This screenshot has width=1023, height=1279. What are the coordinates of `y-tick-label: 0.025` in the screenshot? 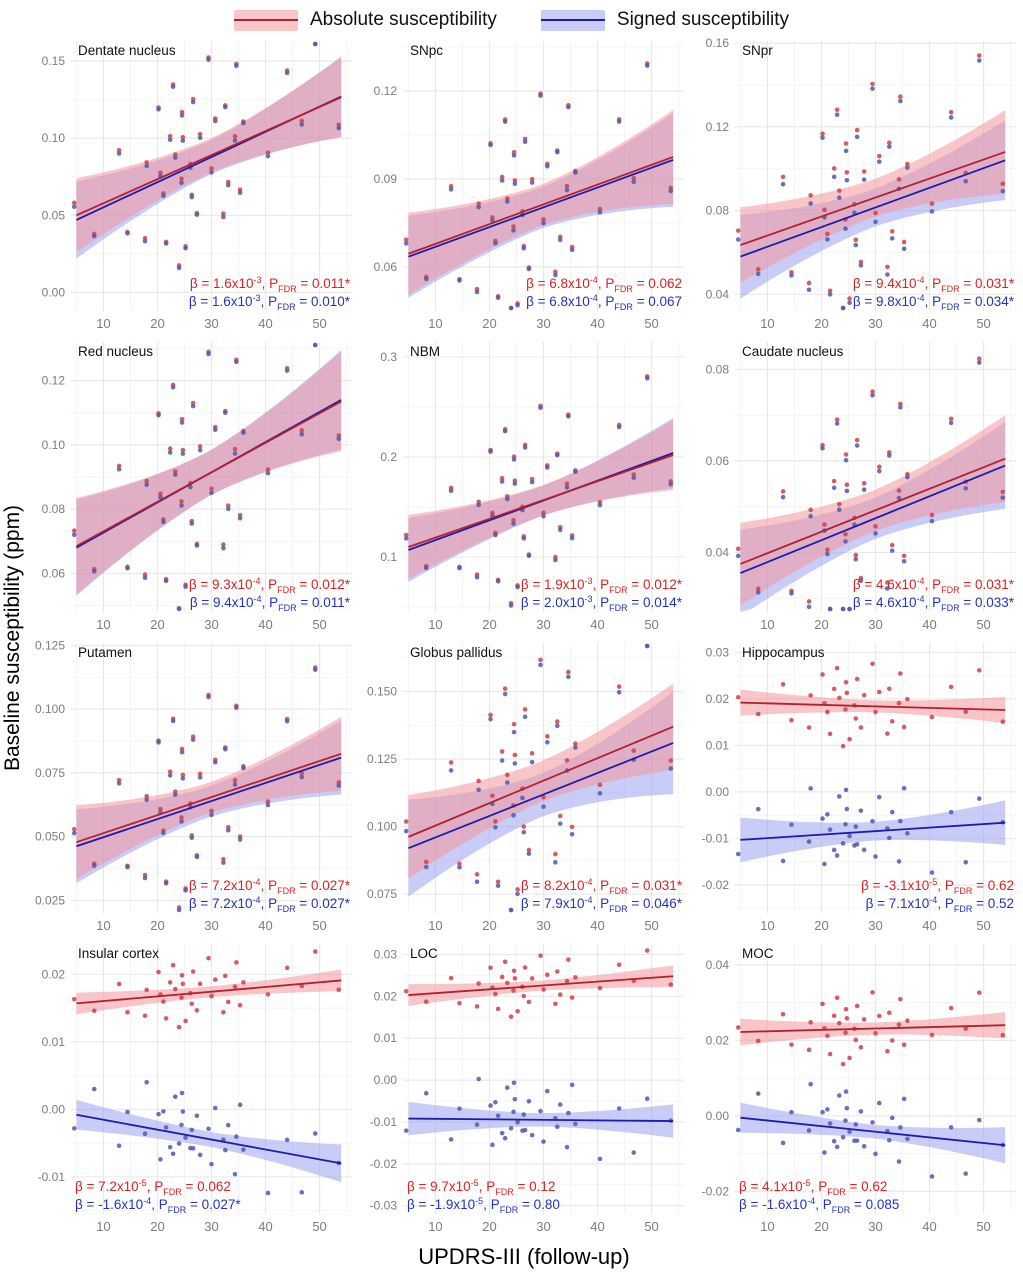 It's located at (50, 900).